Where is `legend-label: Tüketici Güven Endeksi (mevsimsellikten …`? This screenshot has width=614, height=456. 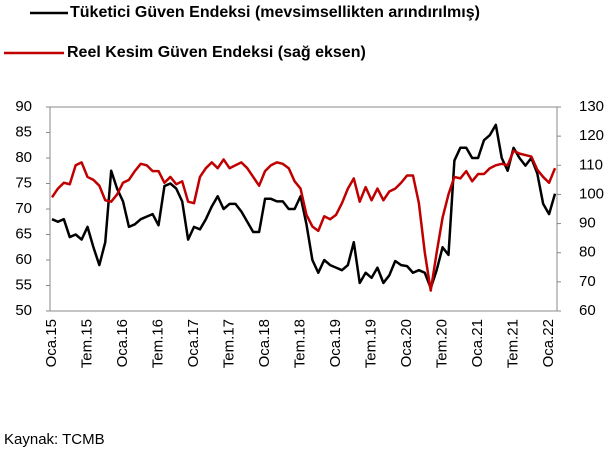
legend-label: Tüketici Güven Endeksi (mevsimsellikten … is located at coordinates (275, 12).